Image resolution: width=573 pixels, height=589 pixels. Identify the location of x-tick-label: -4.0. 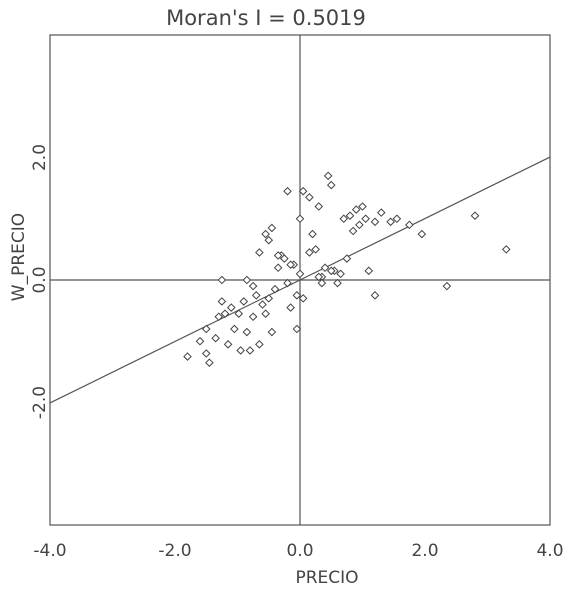
(49, 551).